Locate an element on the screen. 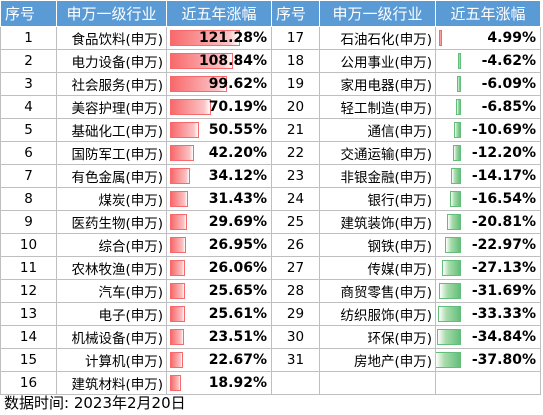 This screenshot has width=543, height=415. industry-name: 有色金属(申万) is located at coordinates (111, 176).